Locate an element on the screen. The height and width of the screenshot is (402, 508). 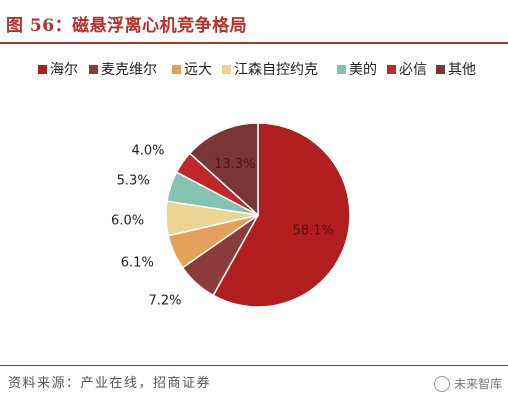
legend-label: 海尔 is located at coordinates (64, 70).